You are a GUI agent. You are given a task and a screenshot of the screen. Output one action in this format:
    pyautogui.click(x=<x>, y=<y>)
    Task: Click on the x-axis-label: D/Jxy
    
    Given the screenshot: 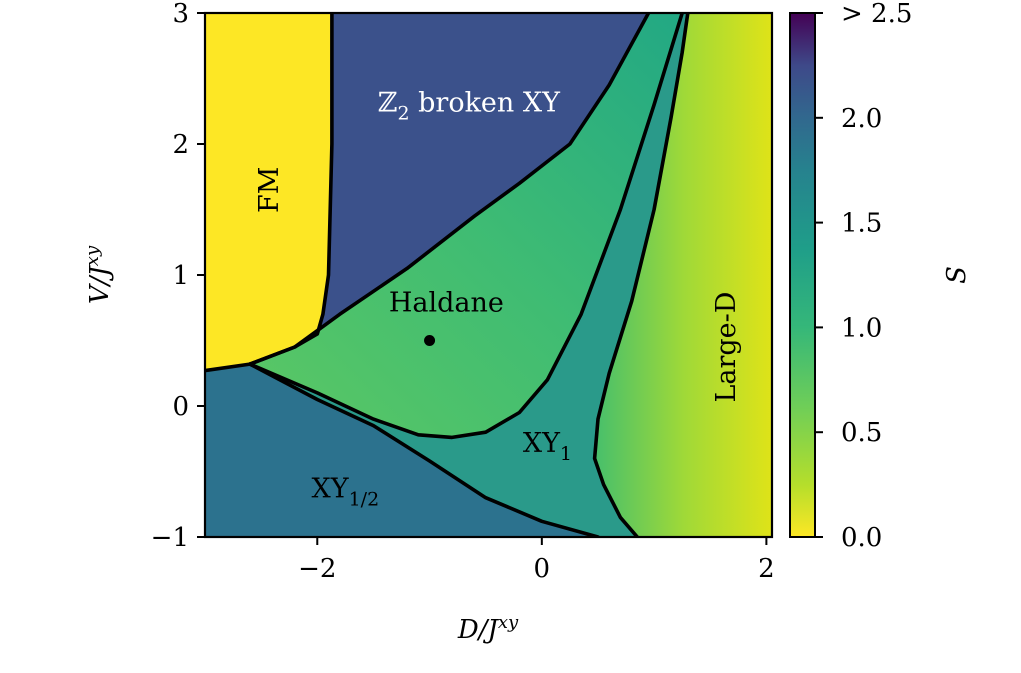 What is the action you would take?
    pyautogui.click(x=488, y=628)
    